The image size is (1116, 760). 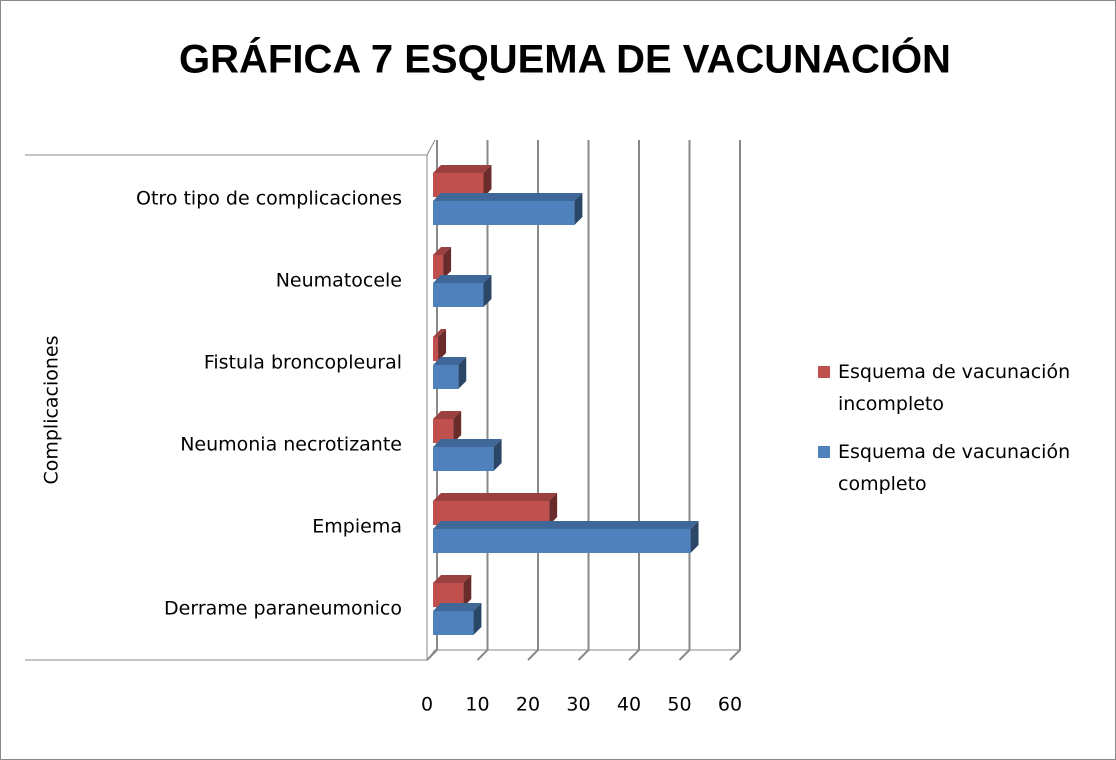 I want to click on chart-title: GRÁFICA 7 ESQUEMA DE VACUNACIÓN, so click(x=565, y=59).